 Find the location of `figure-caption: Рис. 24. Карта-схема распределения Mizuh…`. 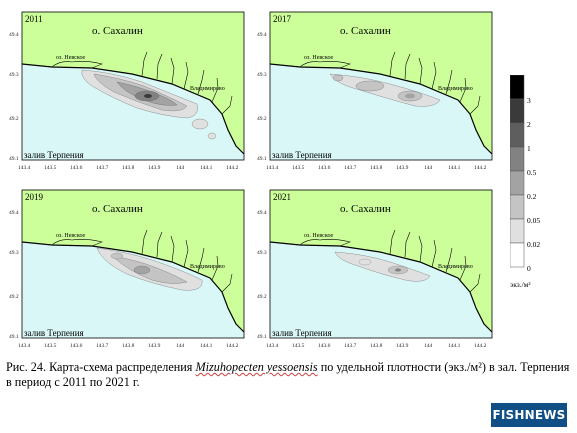

figure-caption: Рис. 24. Карта-схема распределения Mizuh… is located at coordinates (289, 375).